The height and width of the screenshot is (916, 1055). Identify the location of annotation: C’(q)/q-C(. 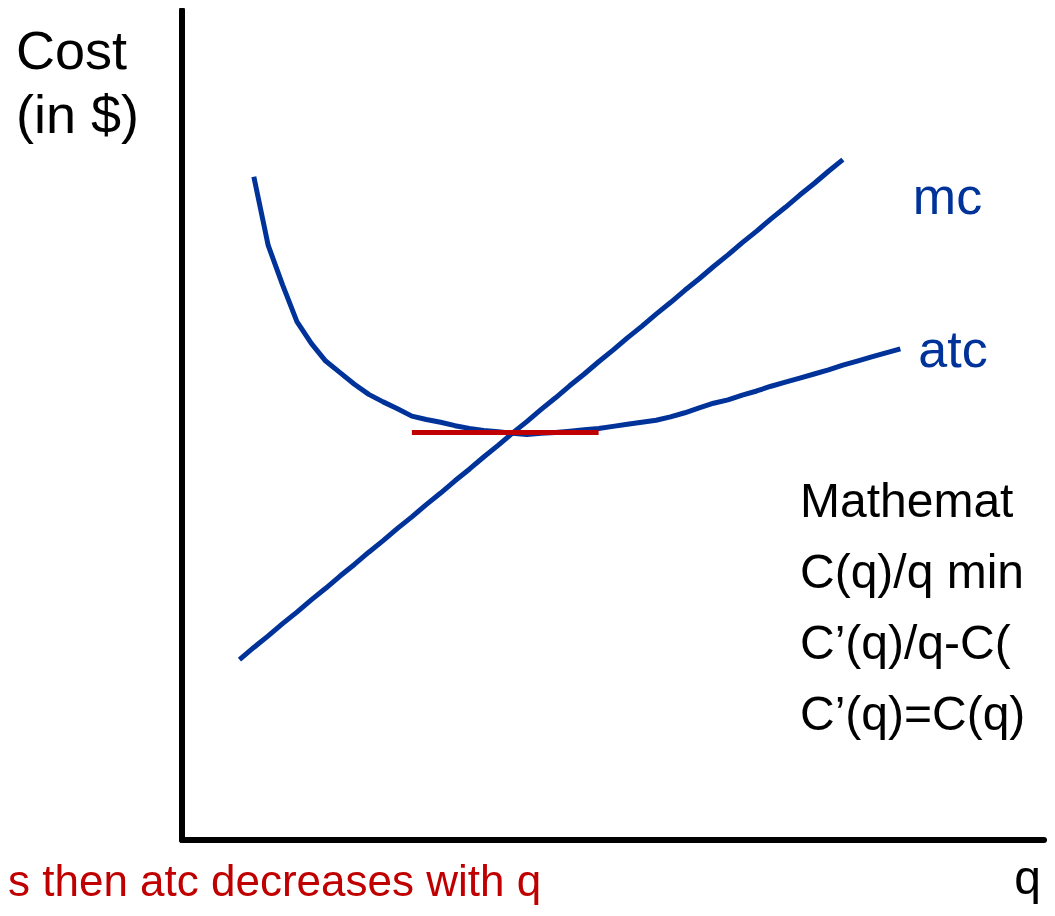
(905, 642).